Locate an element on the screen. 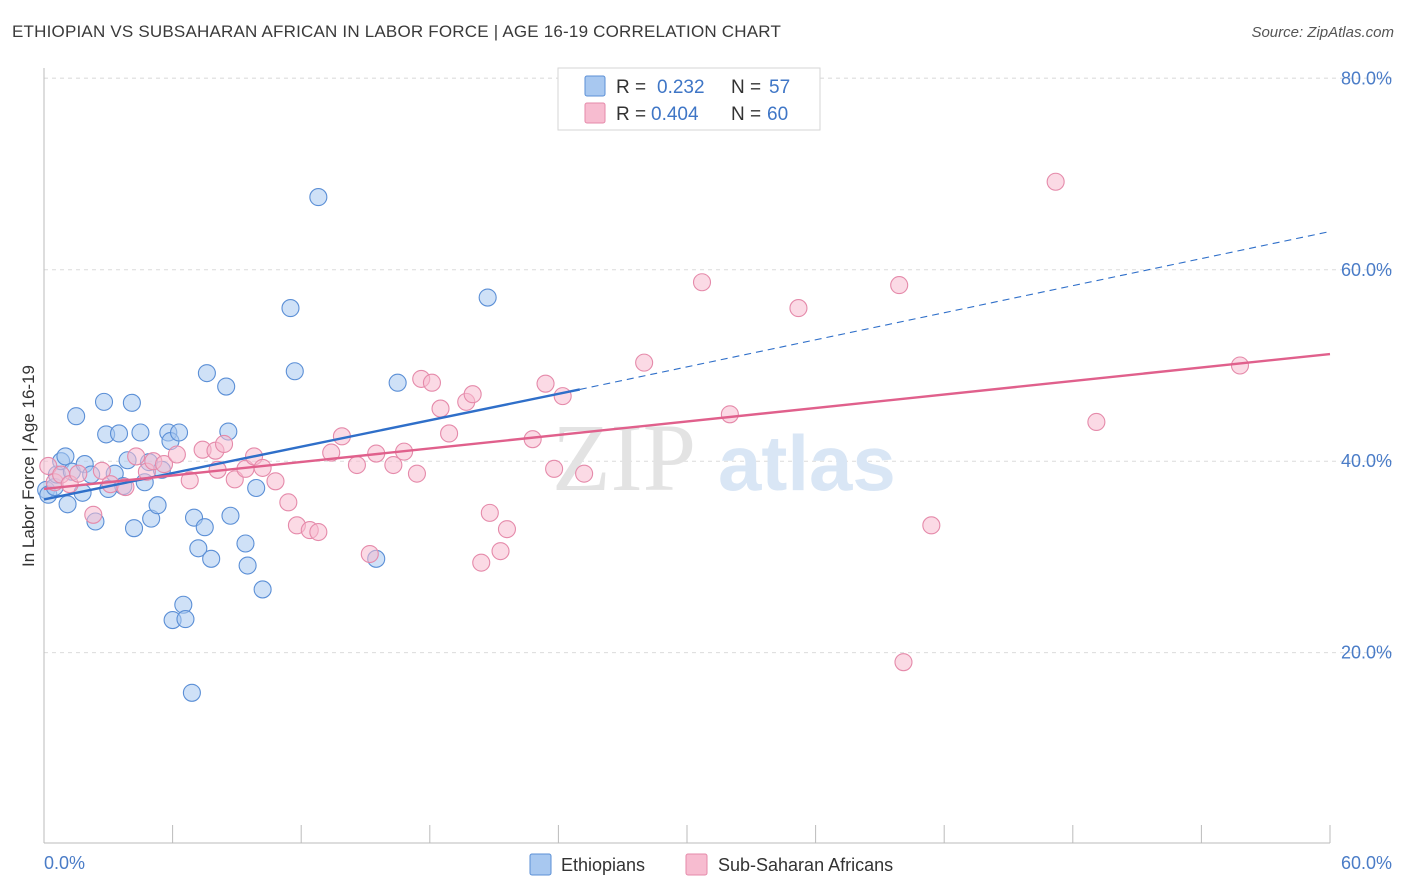  x-tick-label-max: 60.0% is located at coordinates (1366, 863).